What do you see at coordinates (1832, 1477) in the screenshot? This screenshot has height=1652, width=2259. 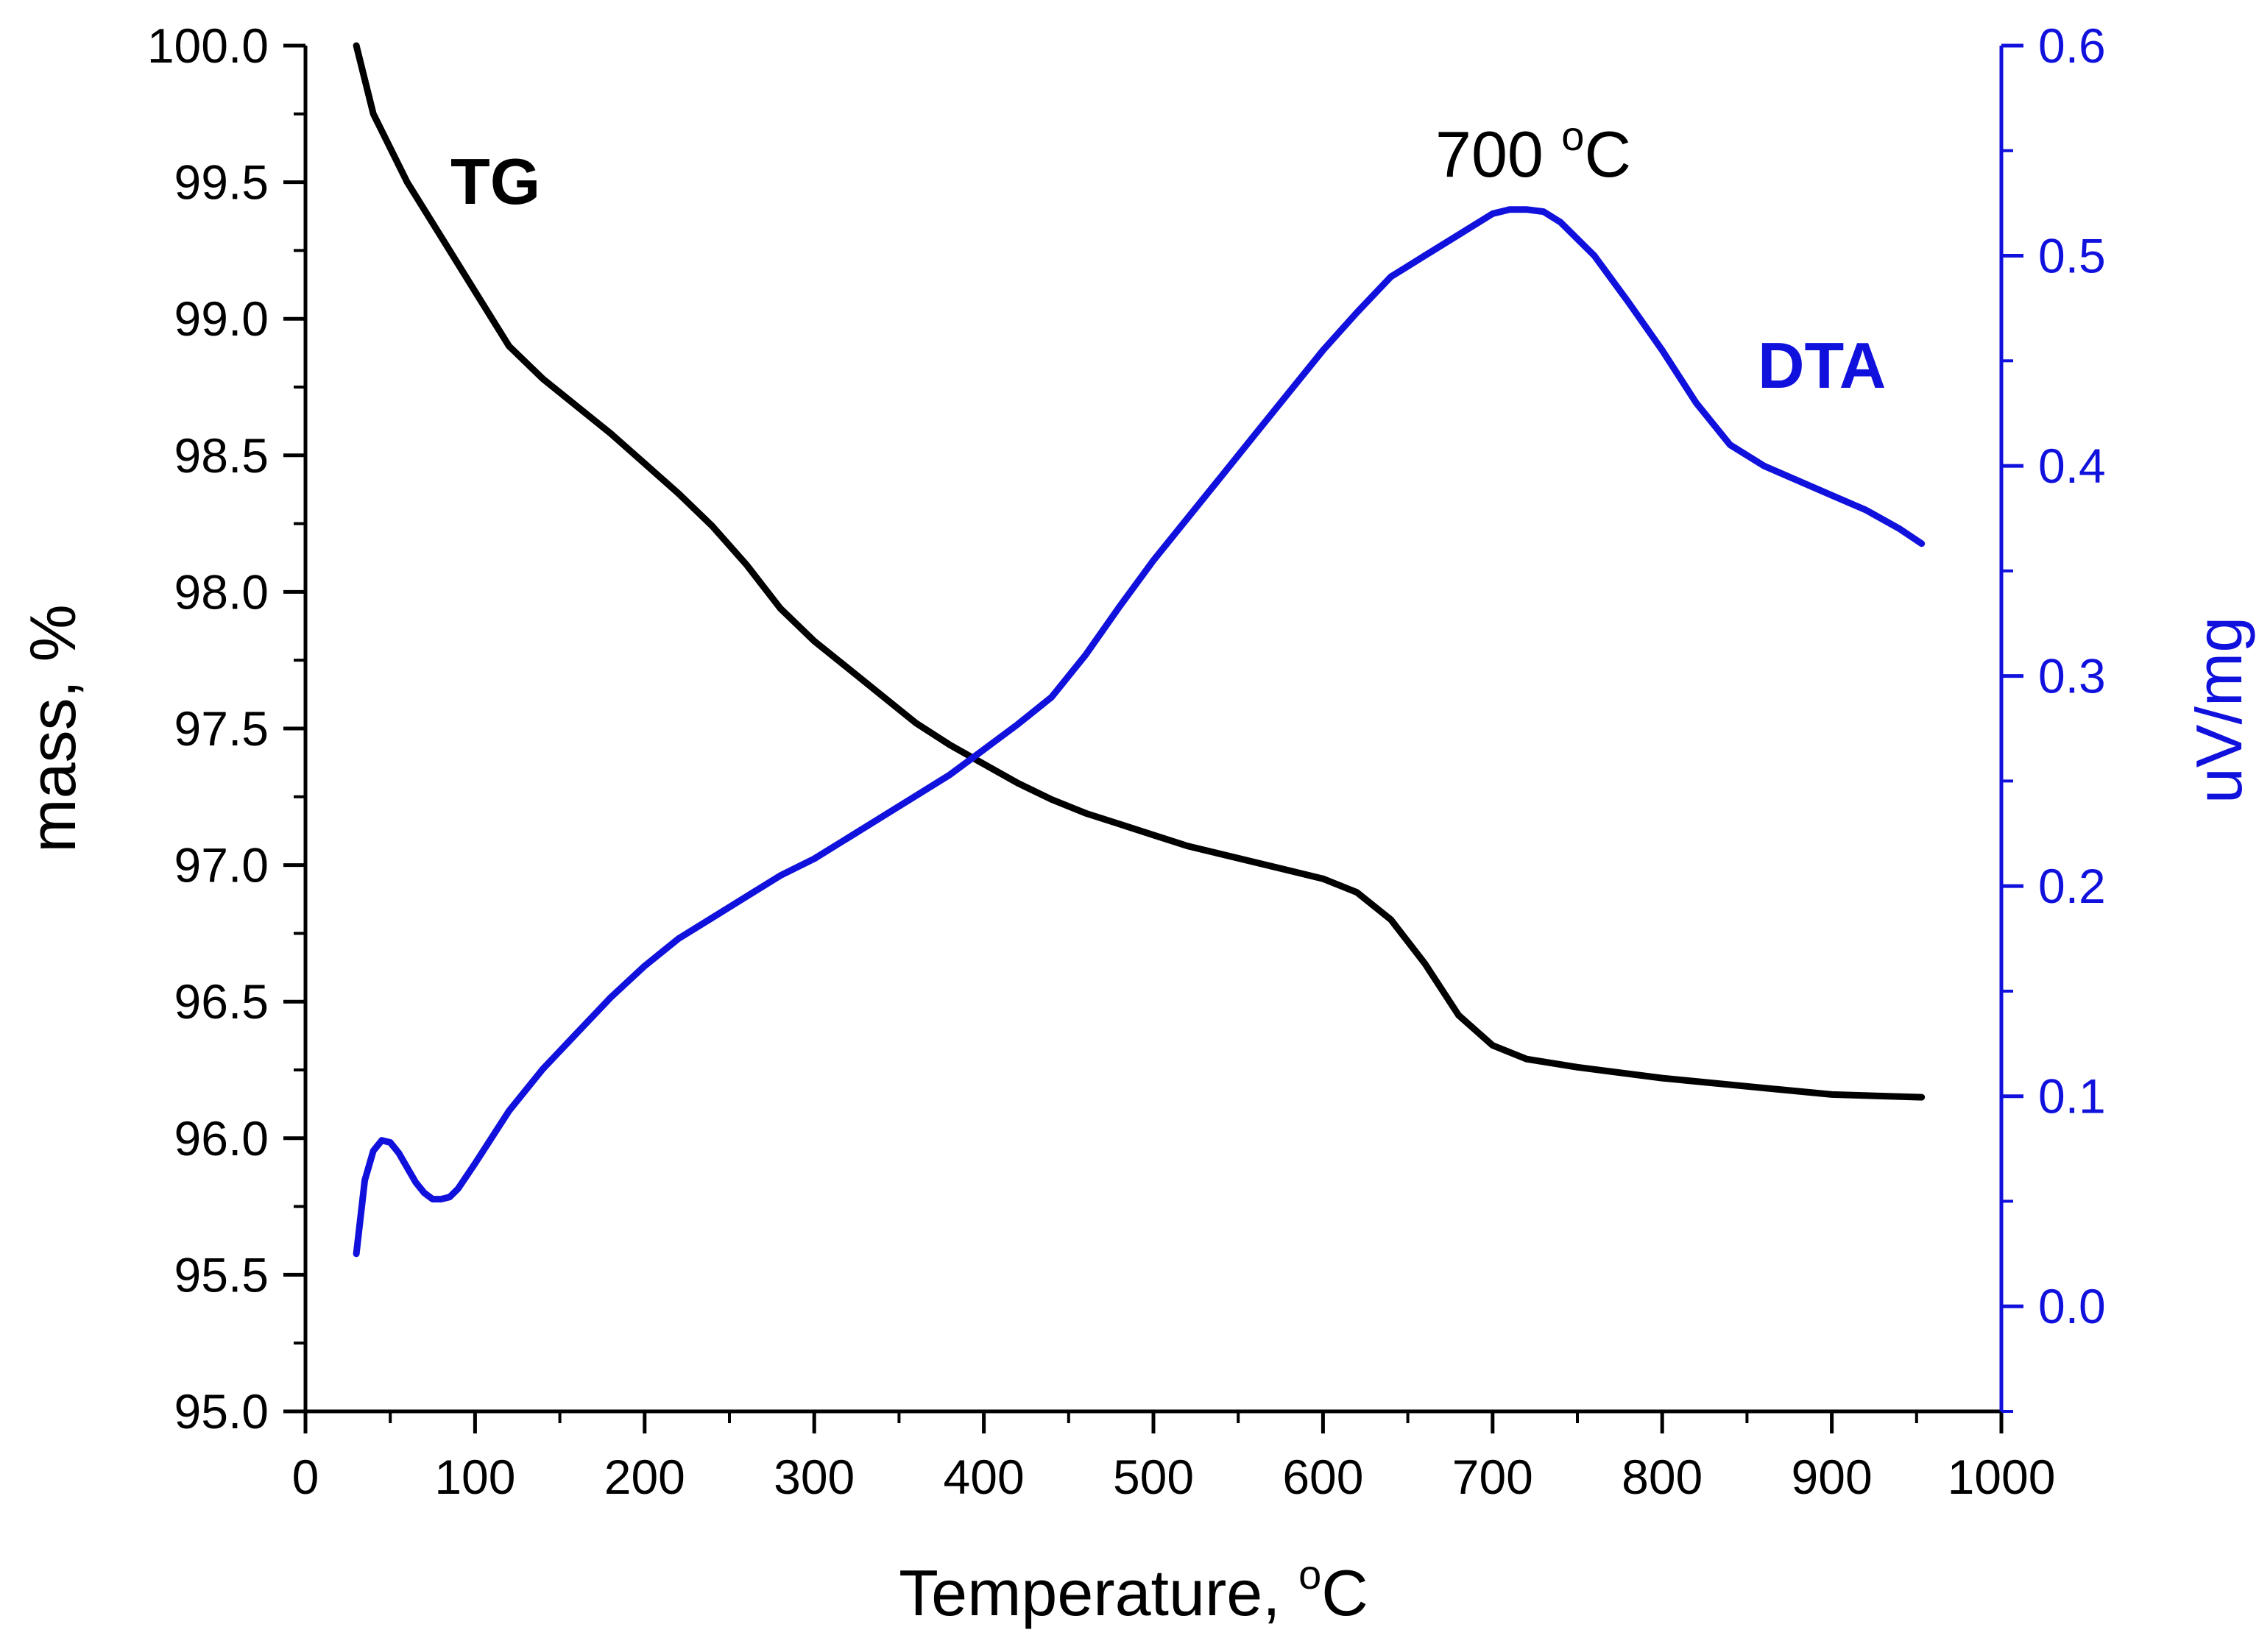 I see `x-tick-label: 900` at bounding box center [1832, 1477].